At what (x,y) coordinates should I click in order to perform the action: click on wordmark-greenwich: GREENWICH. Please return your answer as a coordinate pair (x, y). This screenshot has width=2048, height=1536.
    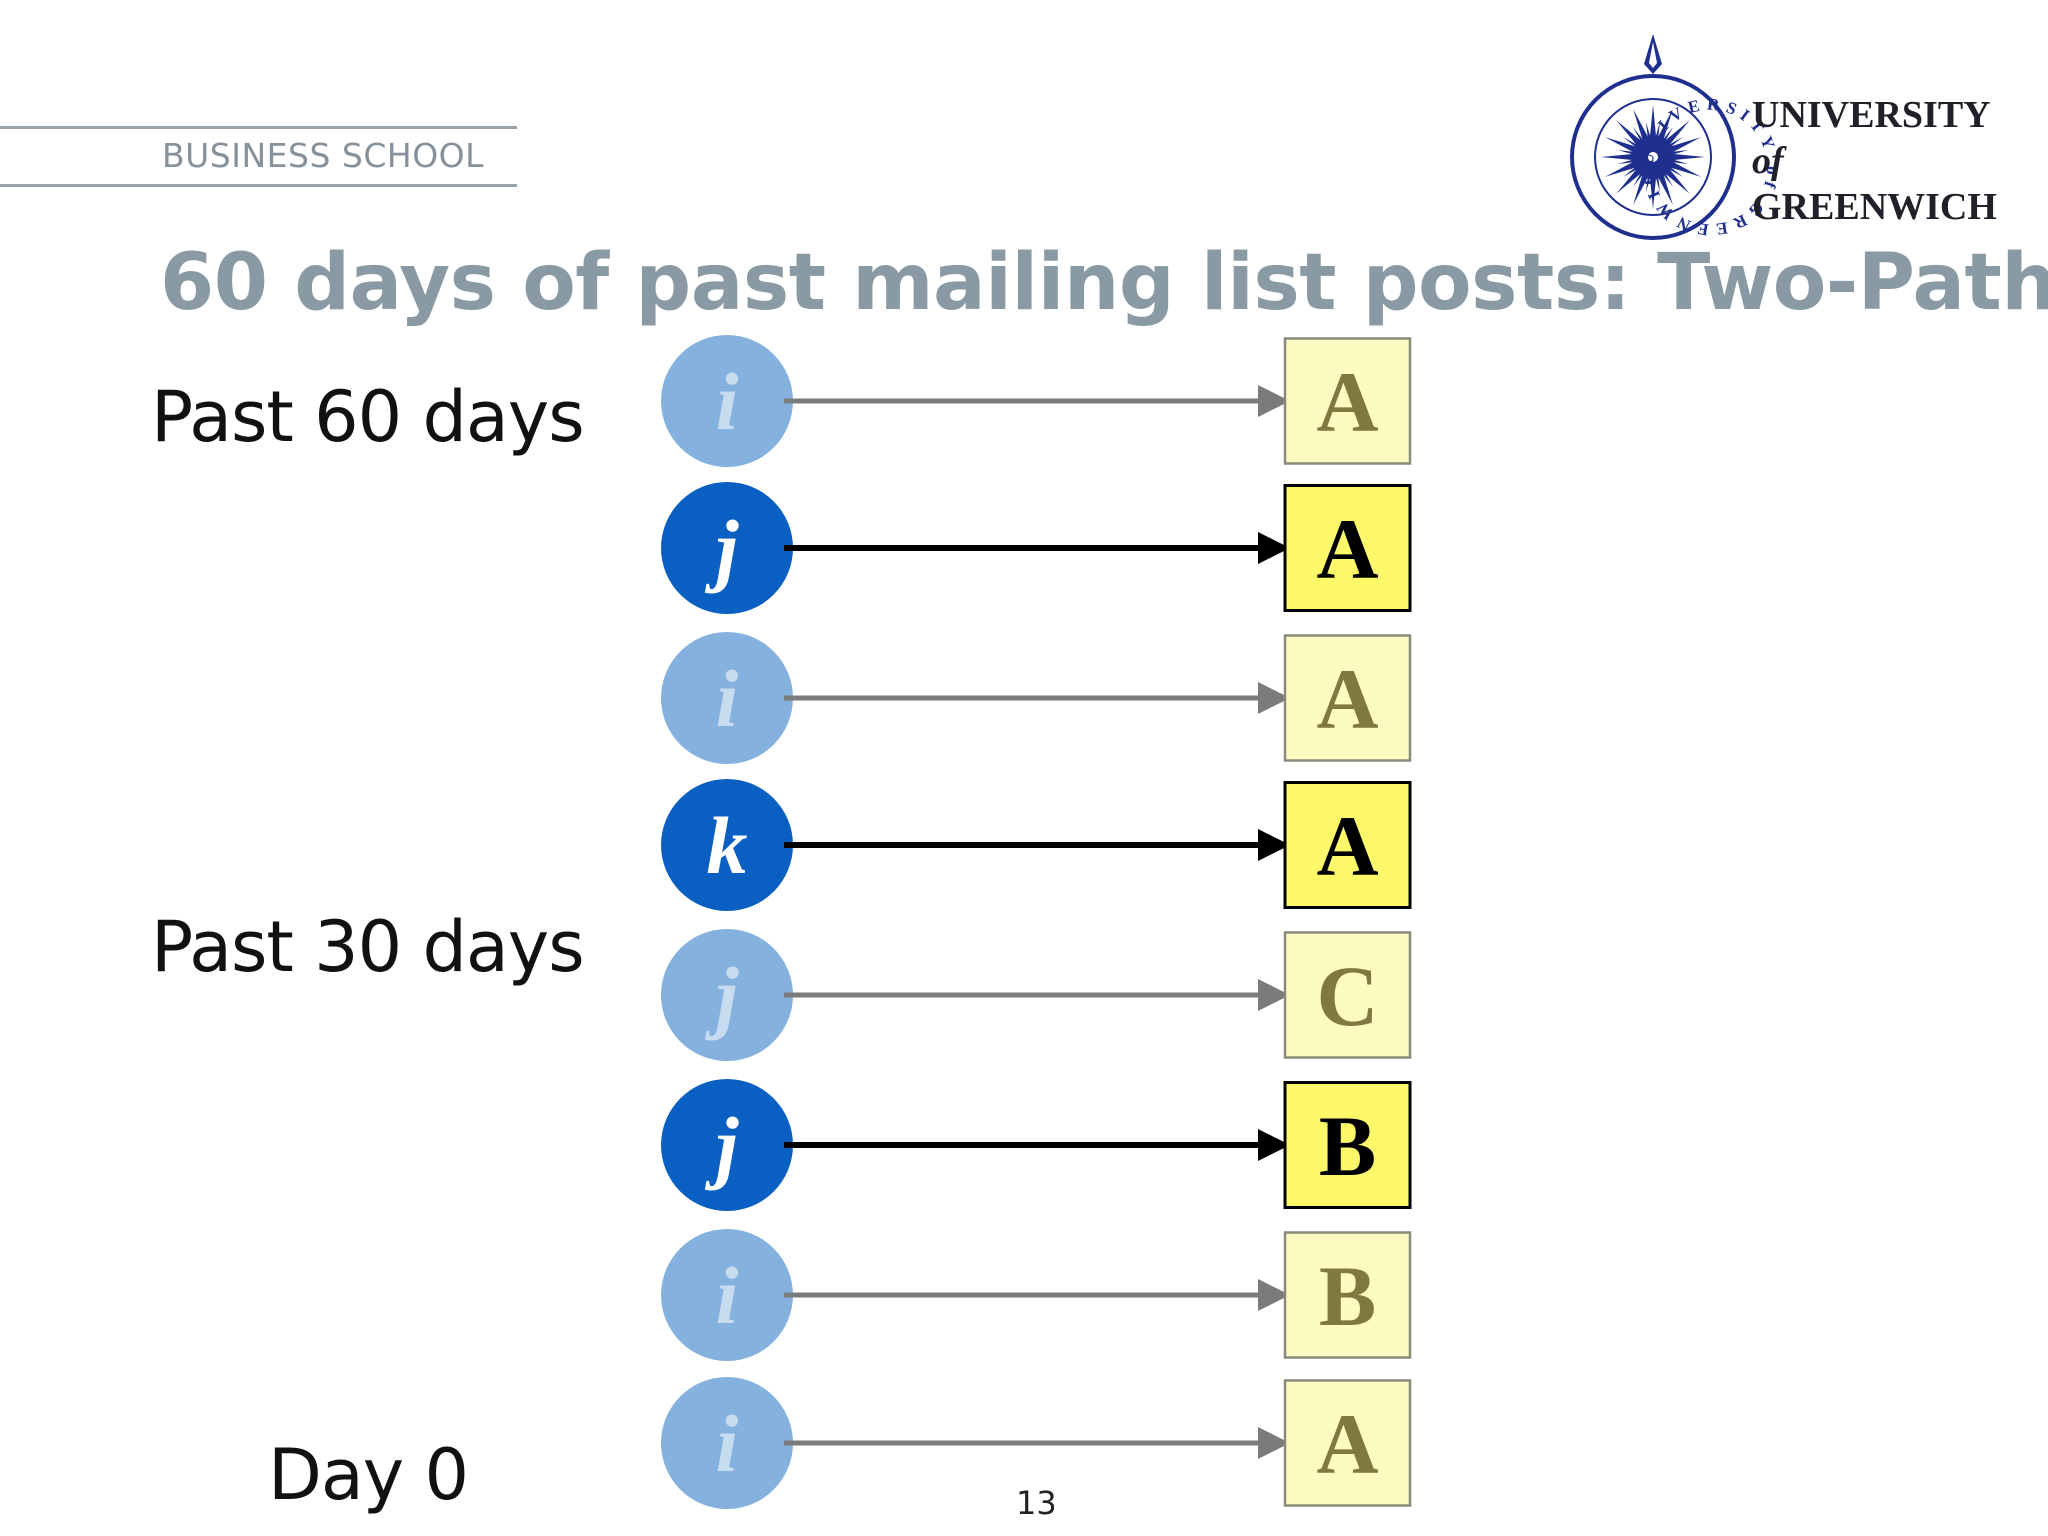
    Looking at the image, I should click on (1874, 207).